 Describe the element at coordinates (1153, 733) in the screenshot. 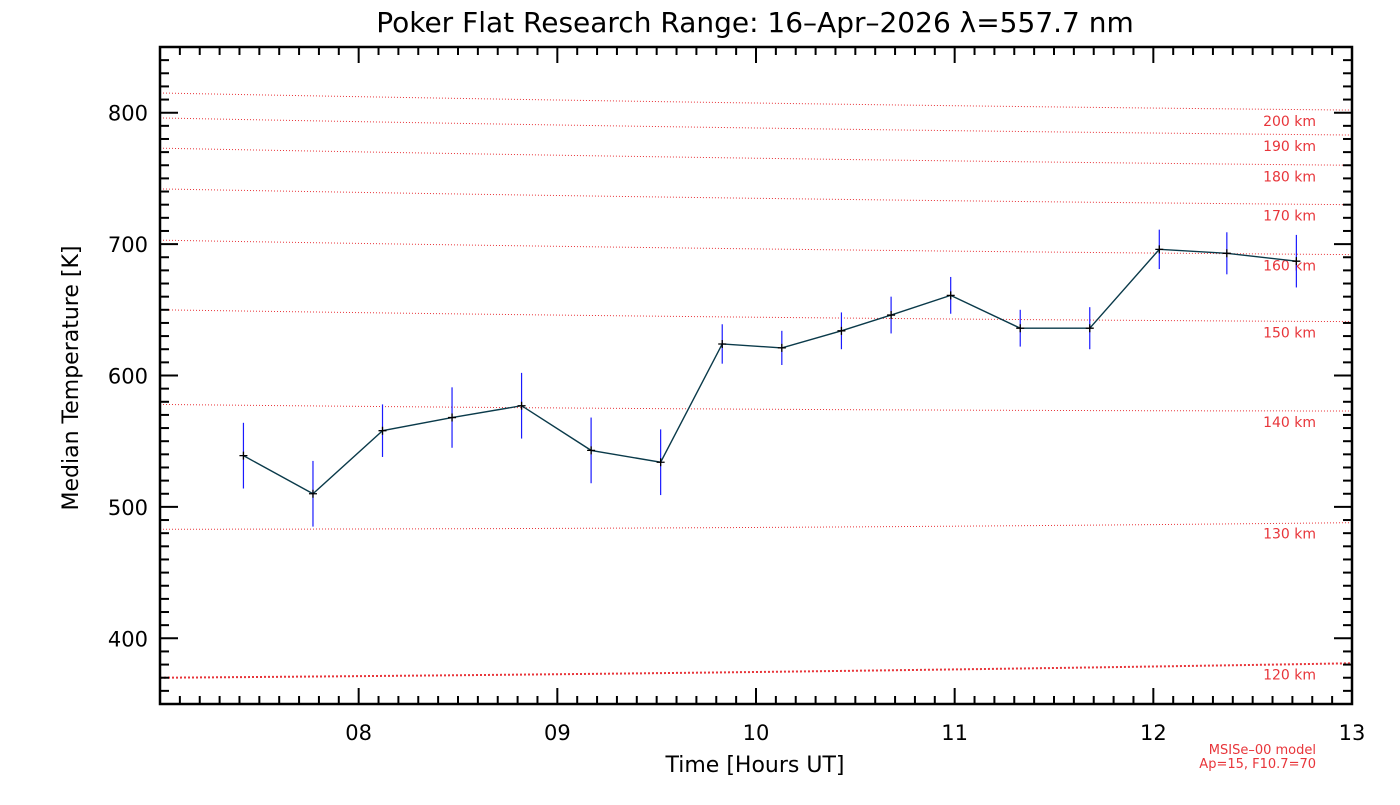

I see `x-tick-label: 12` at that location.